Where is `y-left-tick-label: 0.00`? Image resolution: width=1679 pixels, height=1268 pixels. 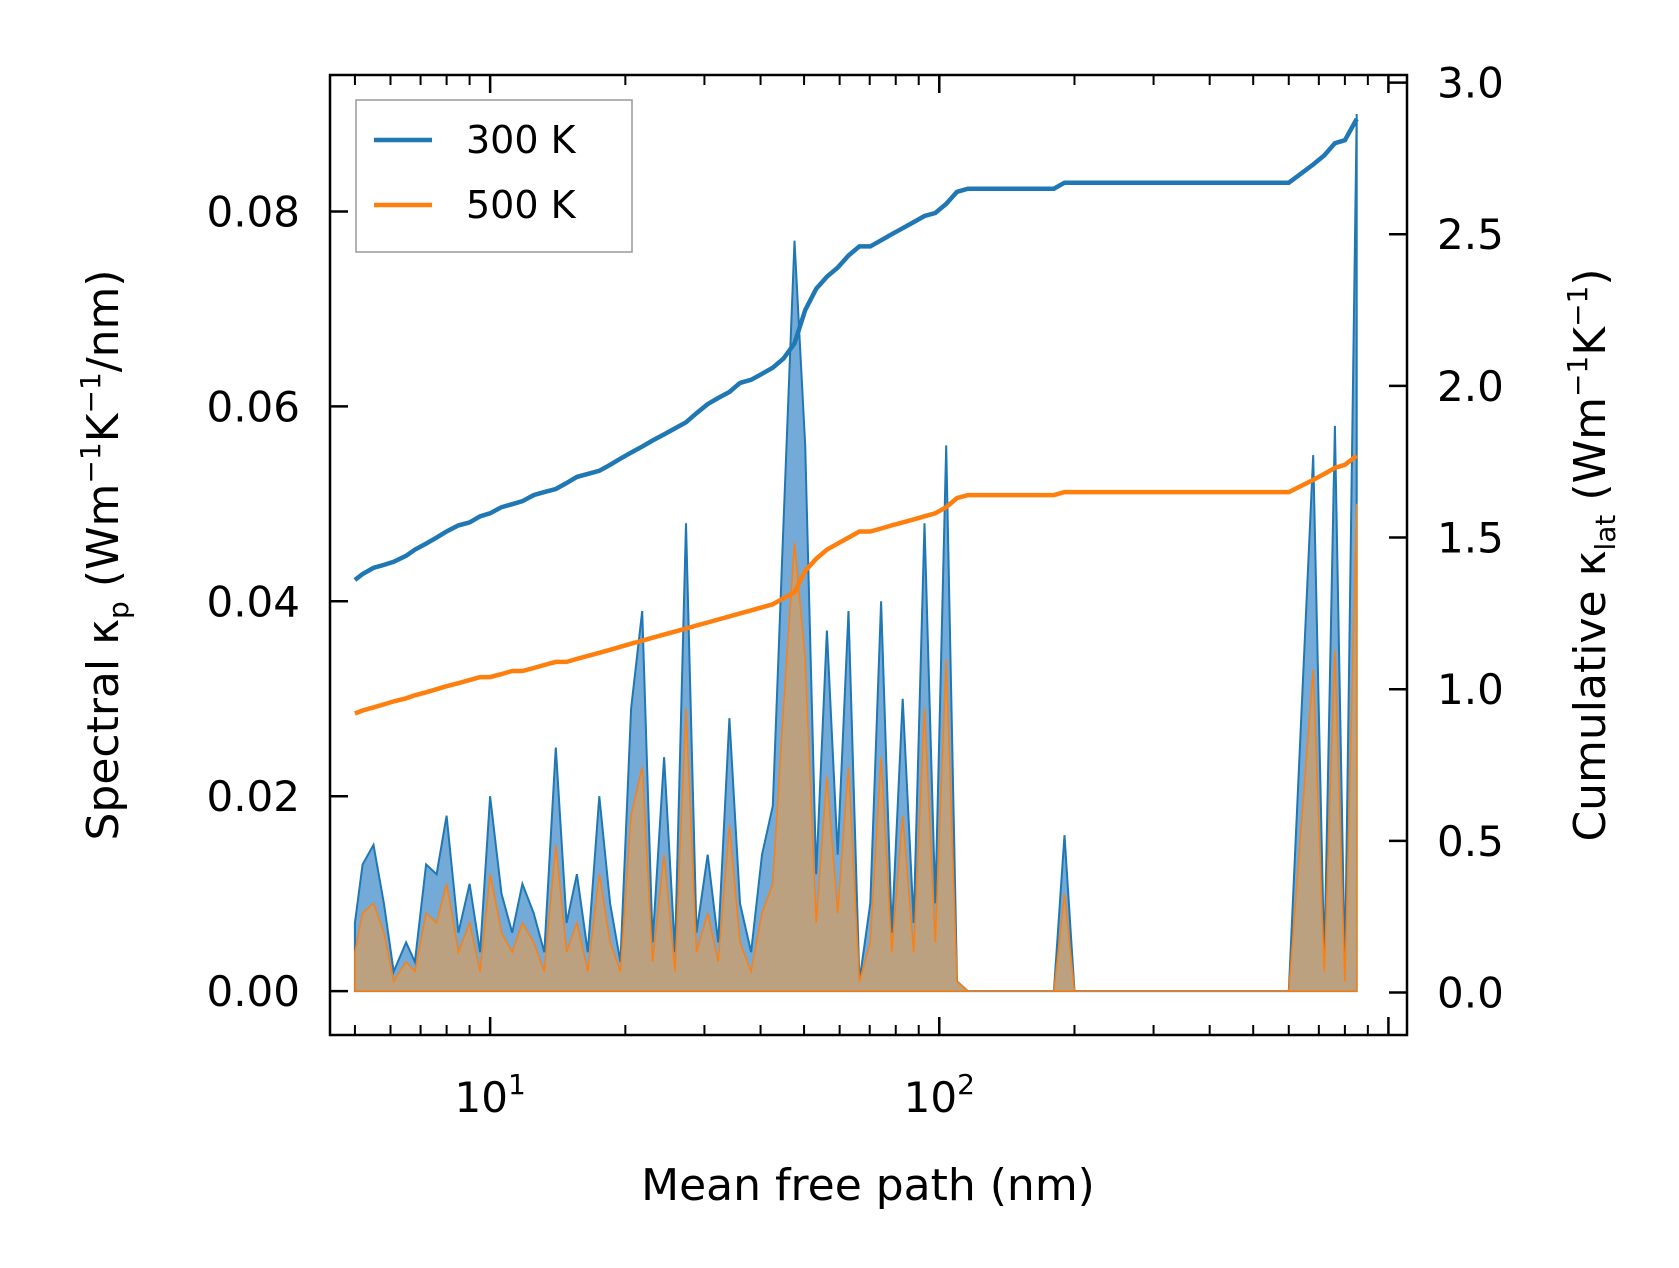
y-left-tick-label: 0.00 is located at coordinates (253, 991).